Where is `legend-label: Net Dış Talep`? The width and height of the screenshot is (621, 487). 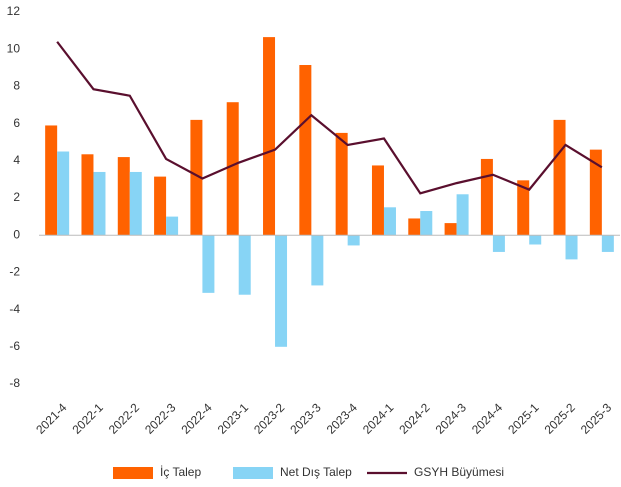
legend-label: Net Dış Talep is located at coordinates (316, 472).